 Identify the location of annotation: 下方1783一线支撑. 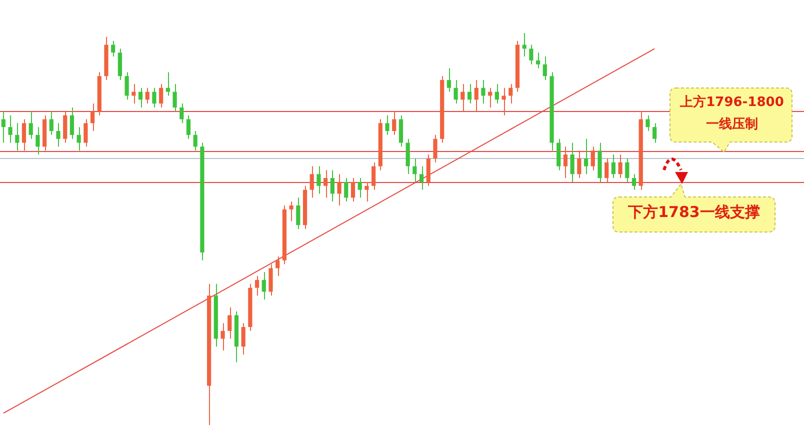
(694, 212).